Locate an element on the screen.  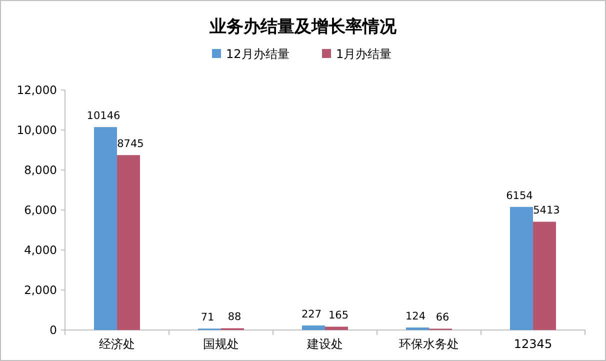
legend-label: 1月办结量 is located at coordinates (364, 54).